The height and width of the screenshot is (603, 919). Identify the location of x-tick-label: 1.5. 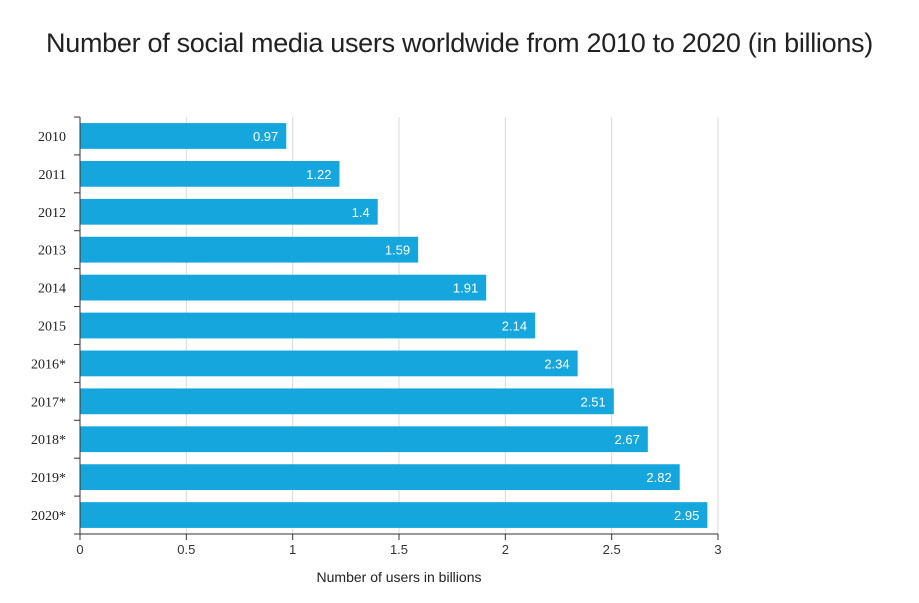
(399, 549).